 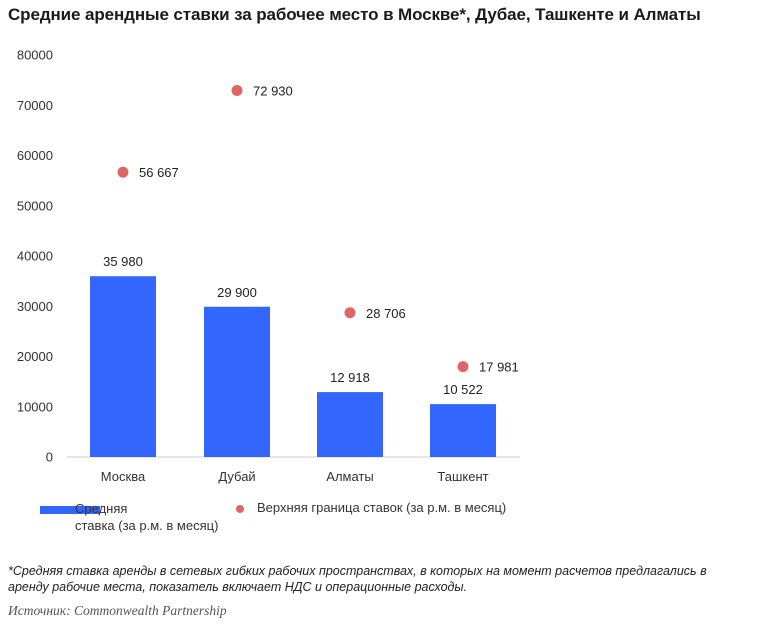 What do you see at coordinates (463, 389) in the screenshot?
I see `bar-value-label: 10 522` at bounding box center [463, 389].